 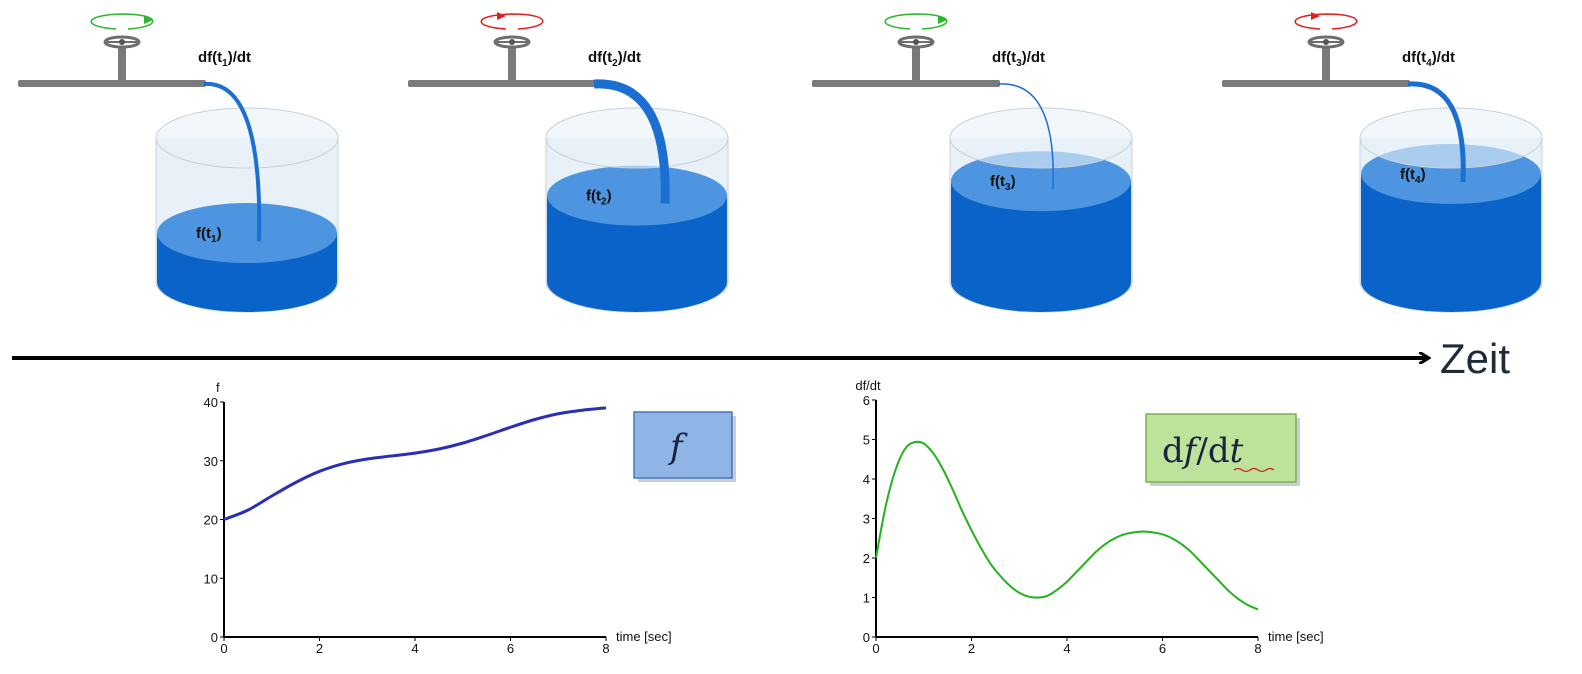 I want to click on y-tick-label: 10, so click(x=211, y=578).